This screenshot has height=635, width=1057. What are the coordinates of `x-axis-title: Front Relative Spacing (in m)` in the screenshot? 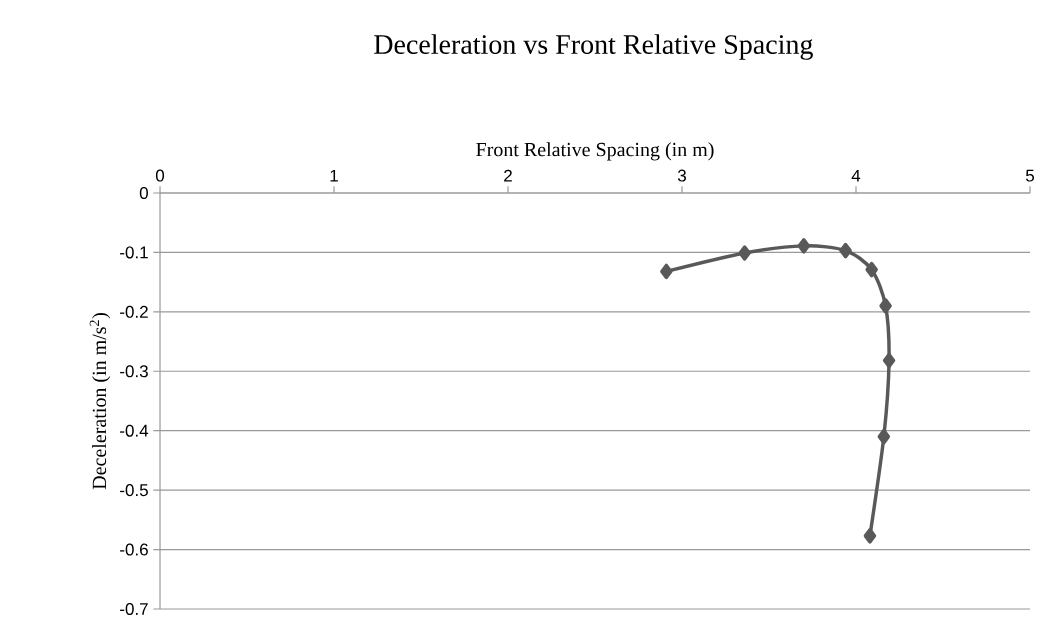 It's located at (595, 151).